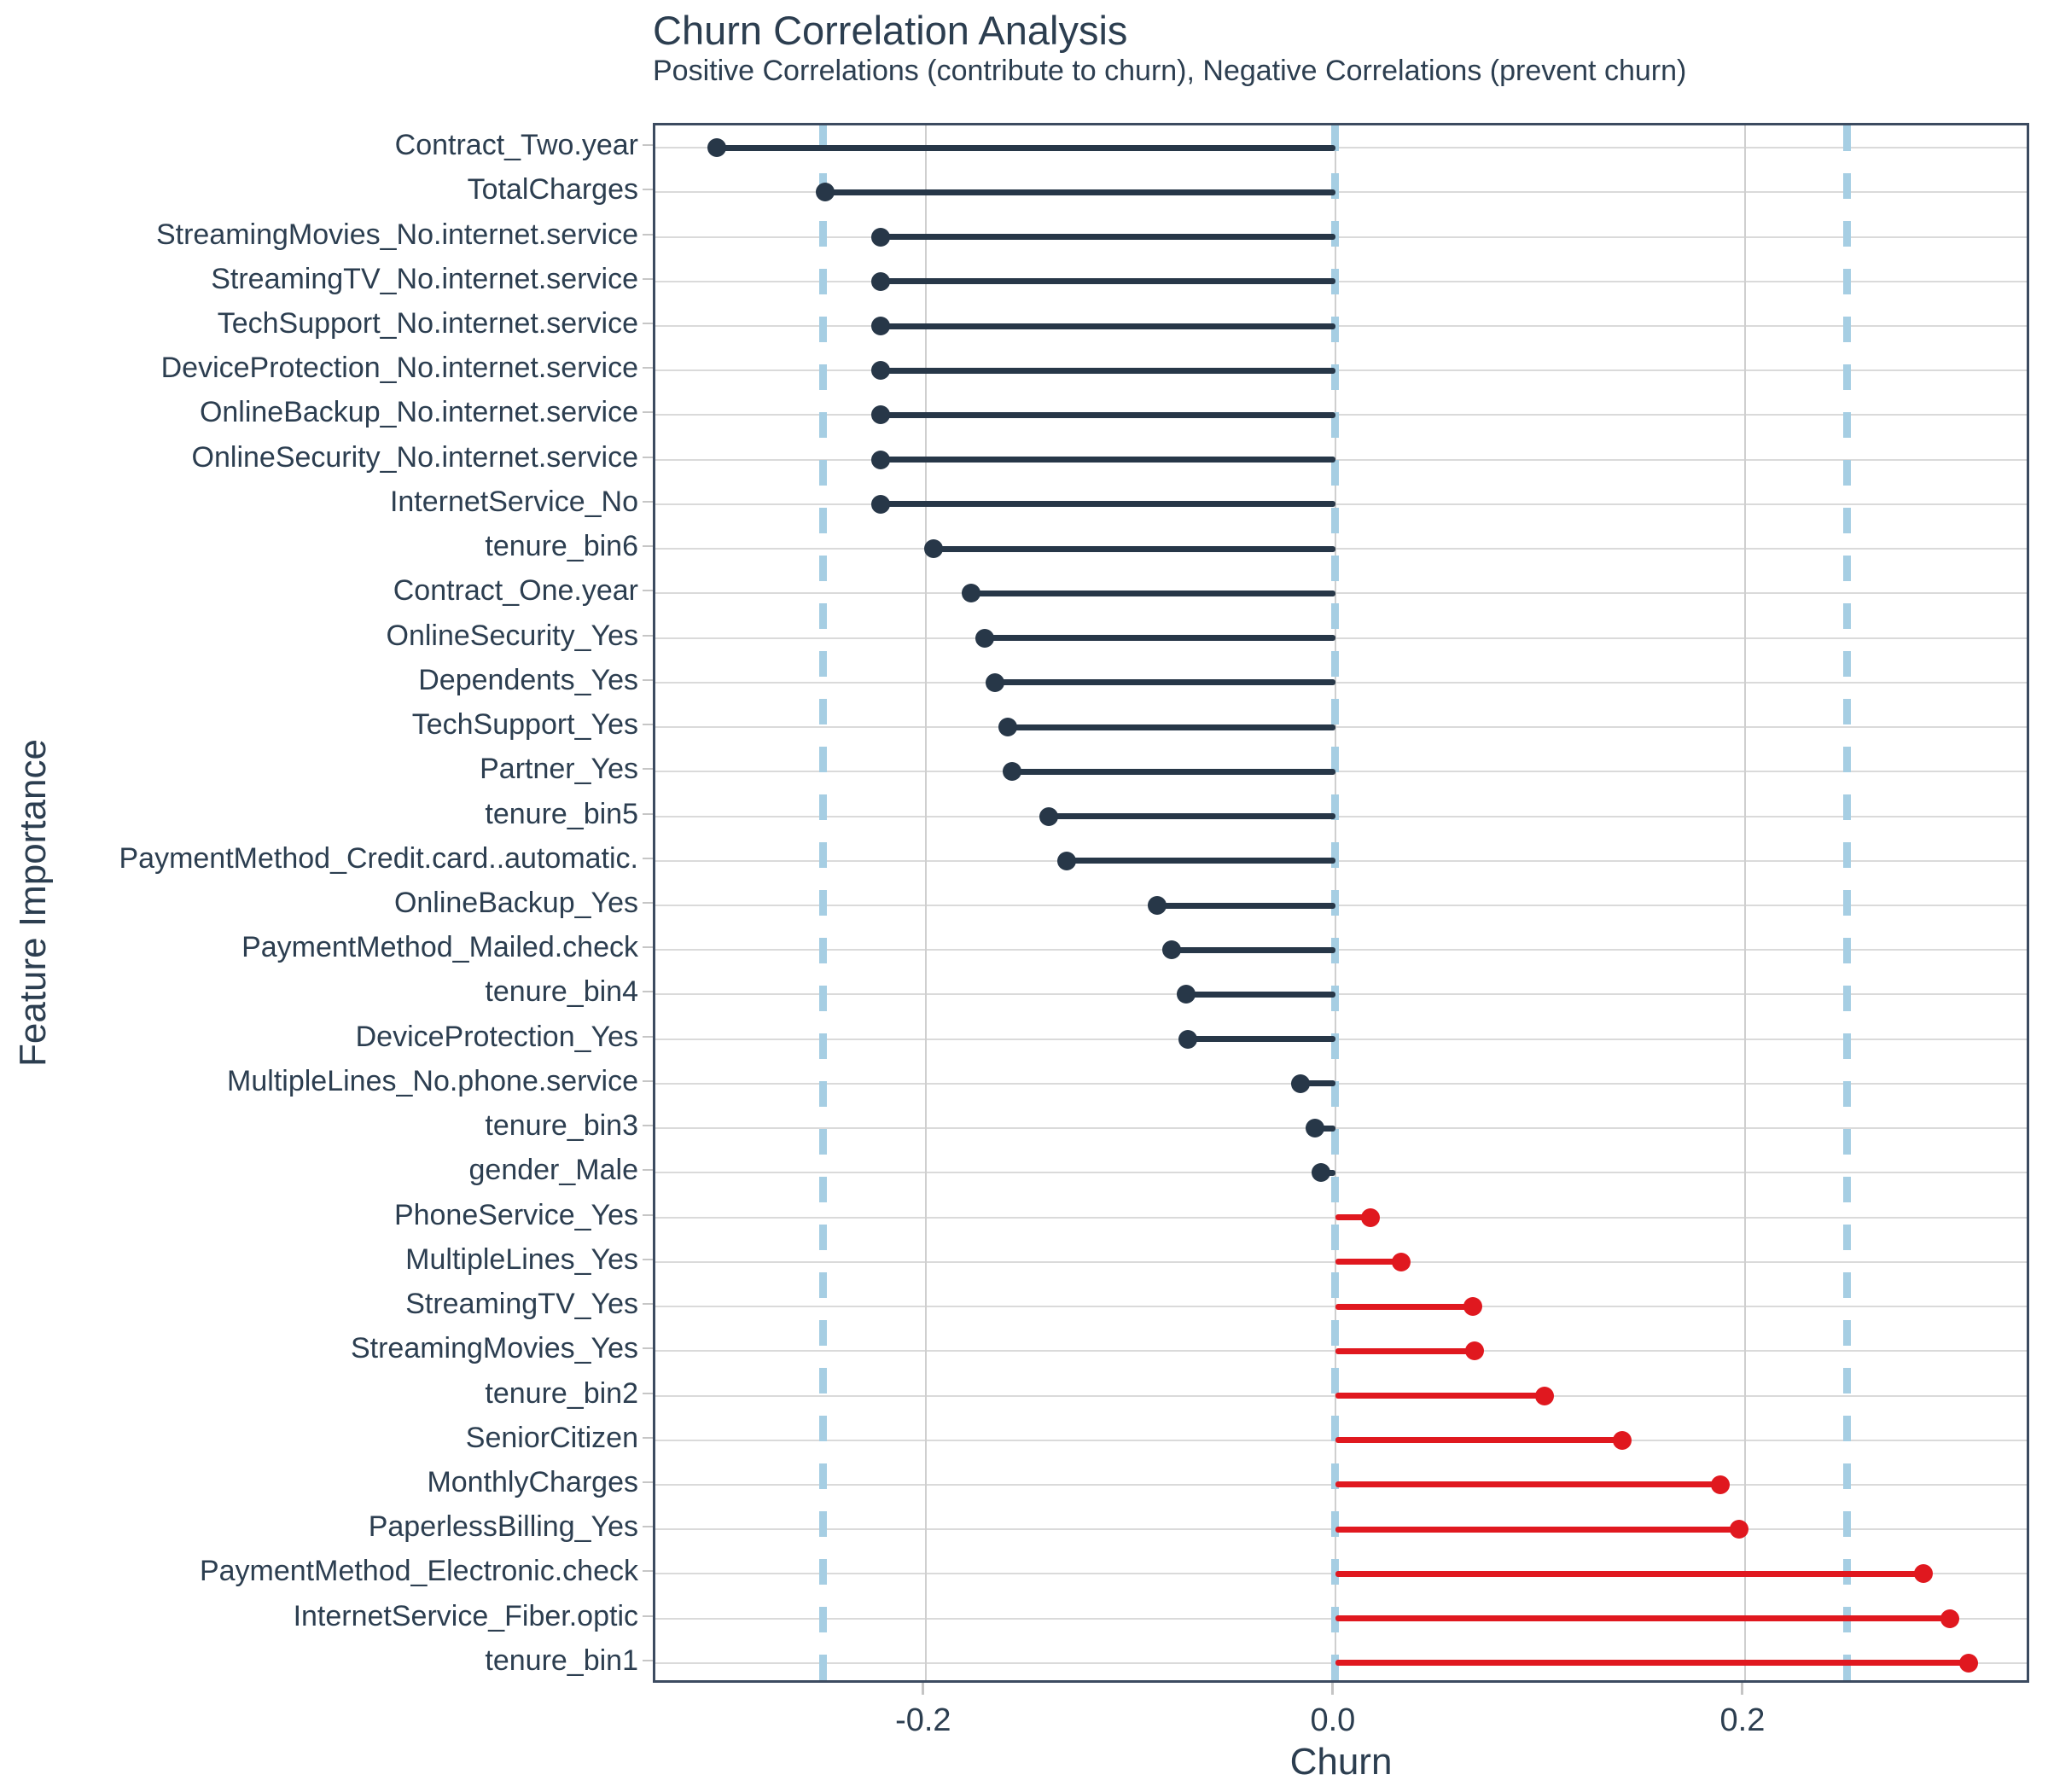 This screenshot has width=2048, height=1792. Describe the element at coordinates (424, 278) in the screenshot. I see `feature-label: StreamingTV_No.internet.service` at that location.